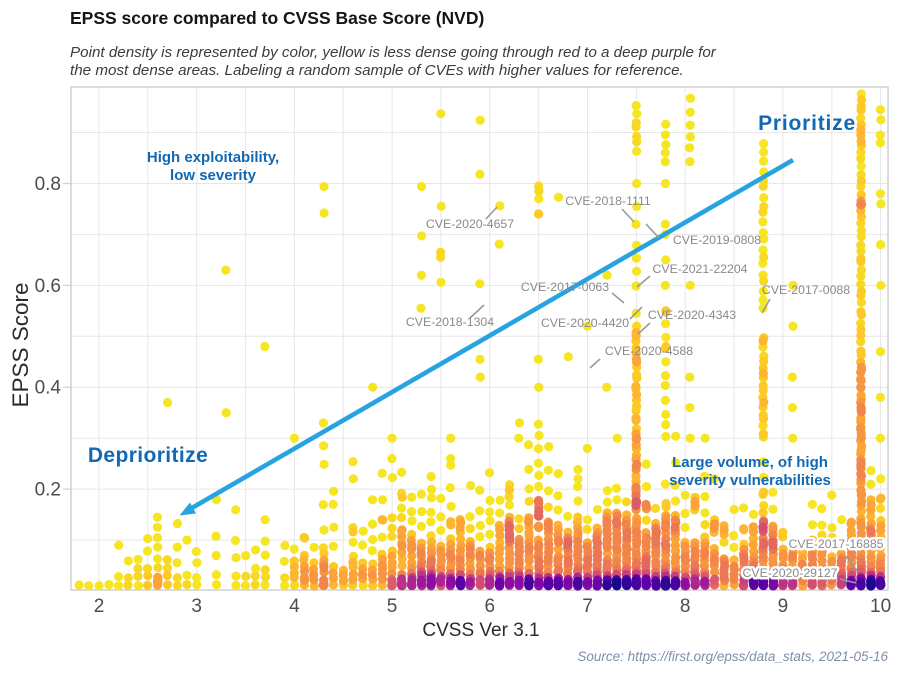  I want to click on svg-text: CVE-2018-1304, so click(450, 322).